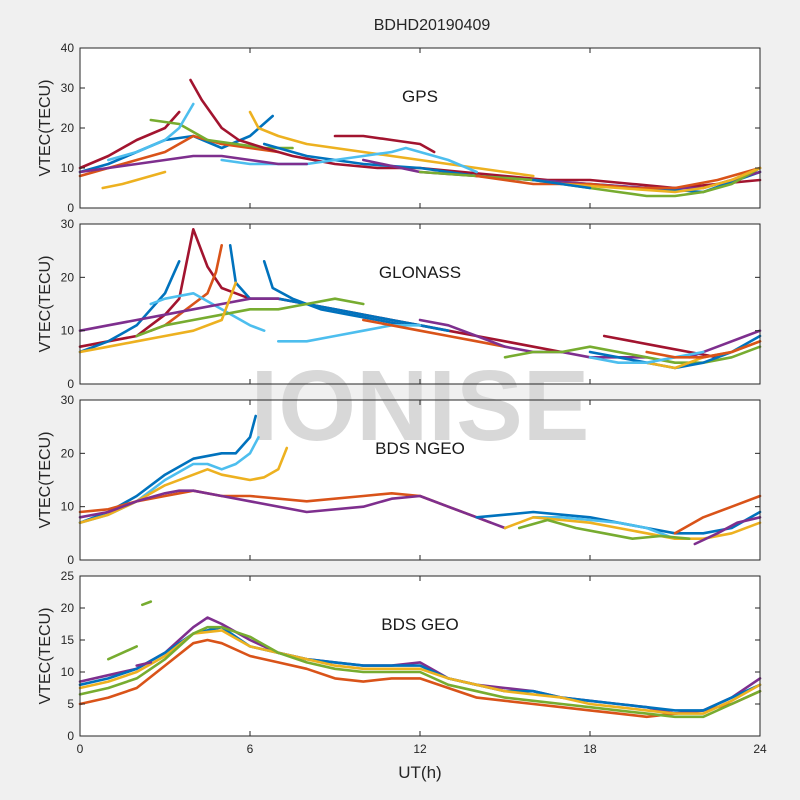 This screenshot has height=800, width=800. I want to click on x-tick-label: 24, so click(760, 749).